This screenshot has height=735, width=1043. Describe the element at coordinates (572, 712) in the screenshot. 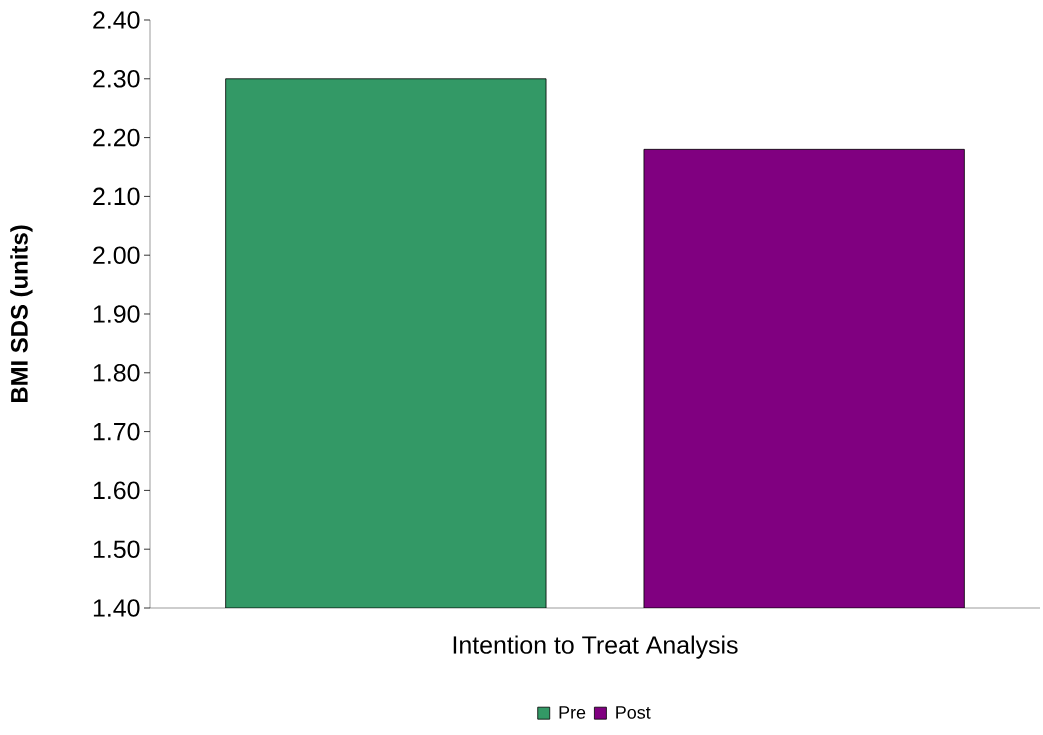

I see `legend-label: Pre` at that location.